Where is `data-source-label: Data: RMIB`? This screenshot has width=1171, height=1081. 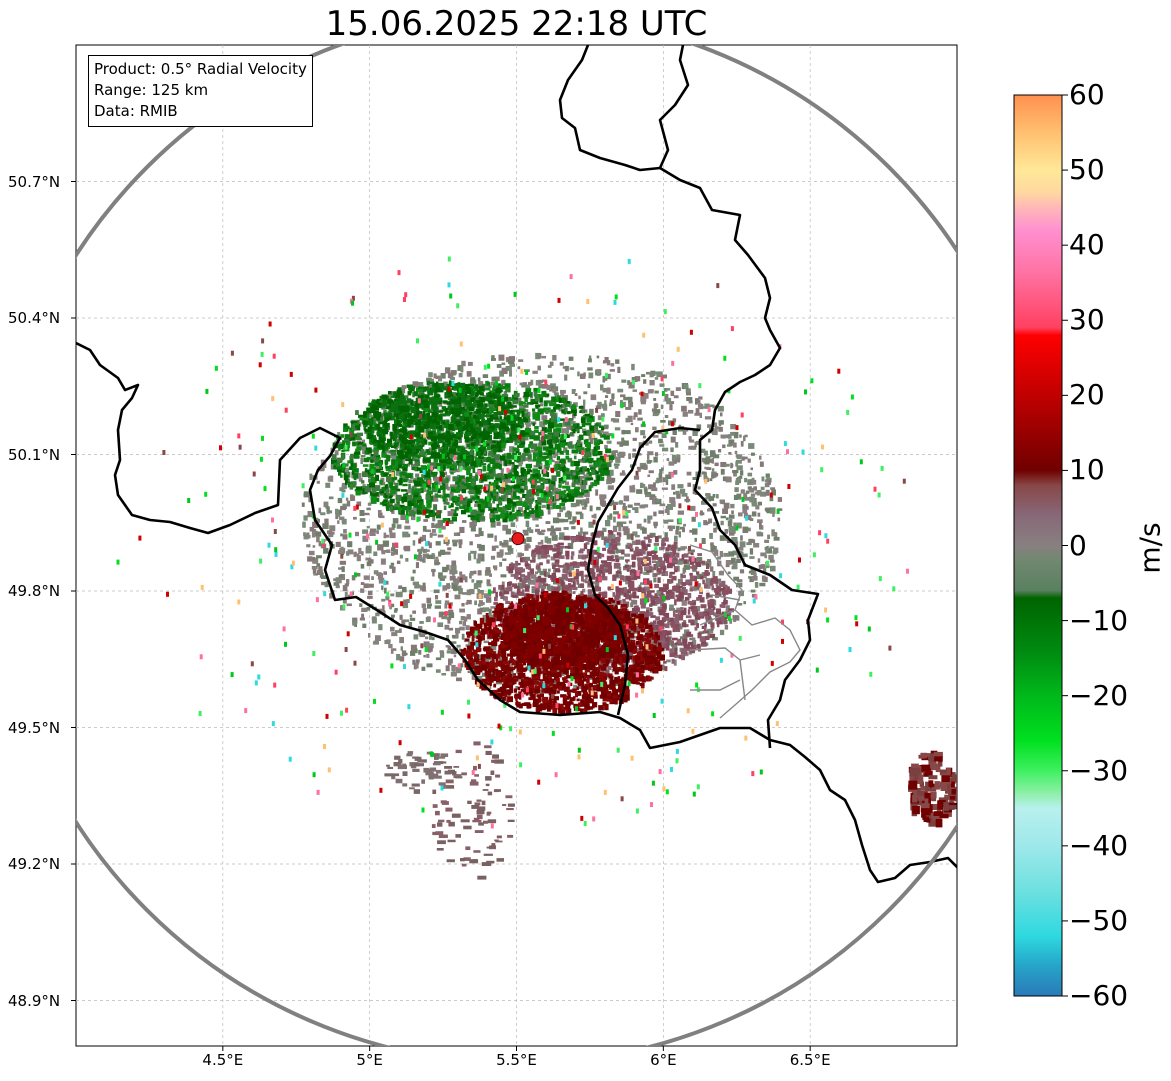 data-source-label: Data: RMIB is located at coordinates (136, 111).